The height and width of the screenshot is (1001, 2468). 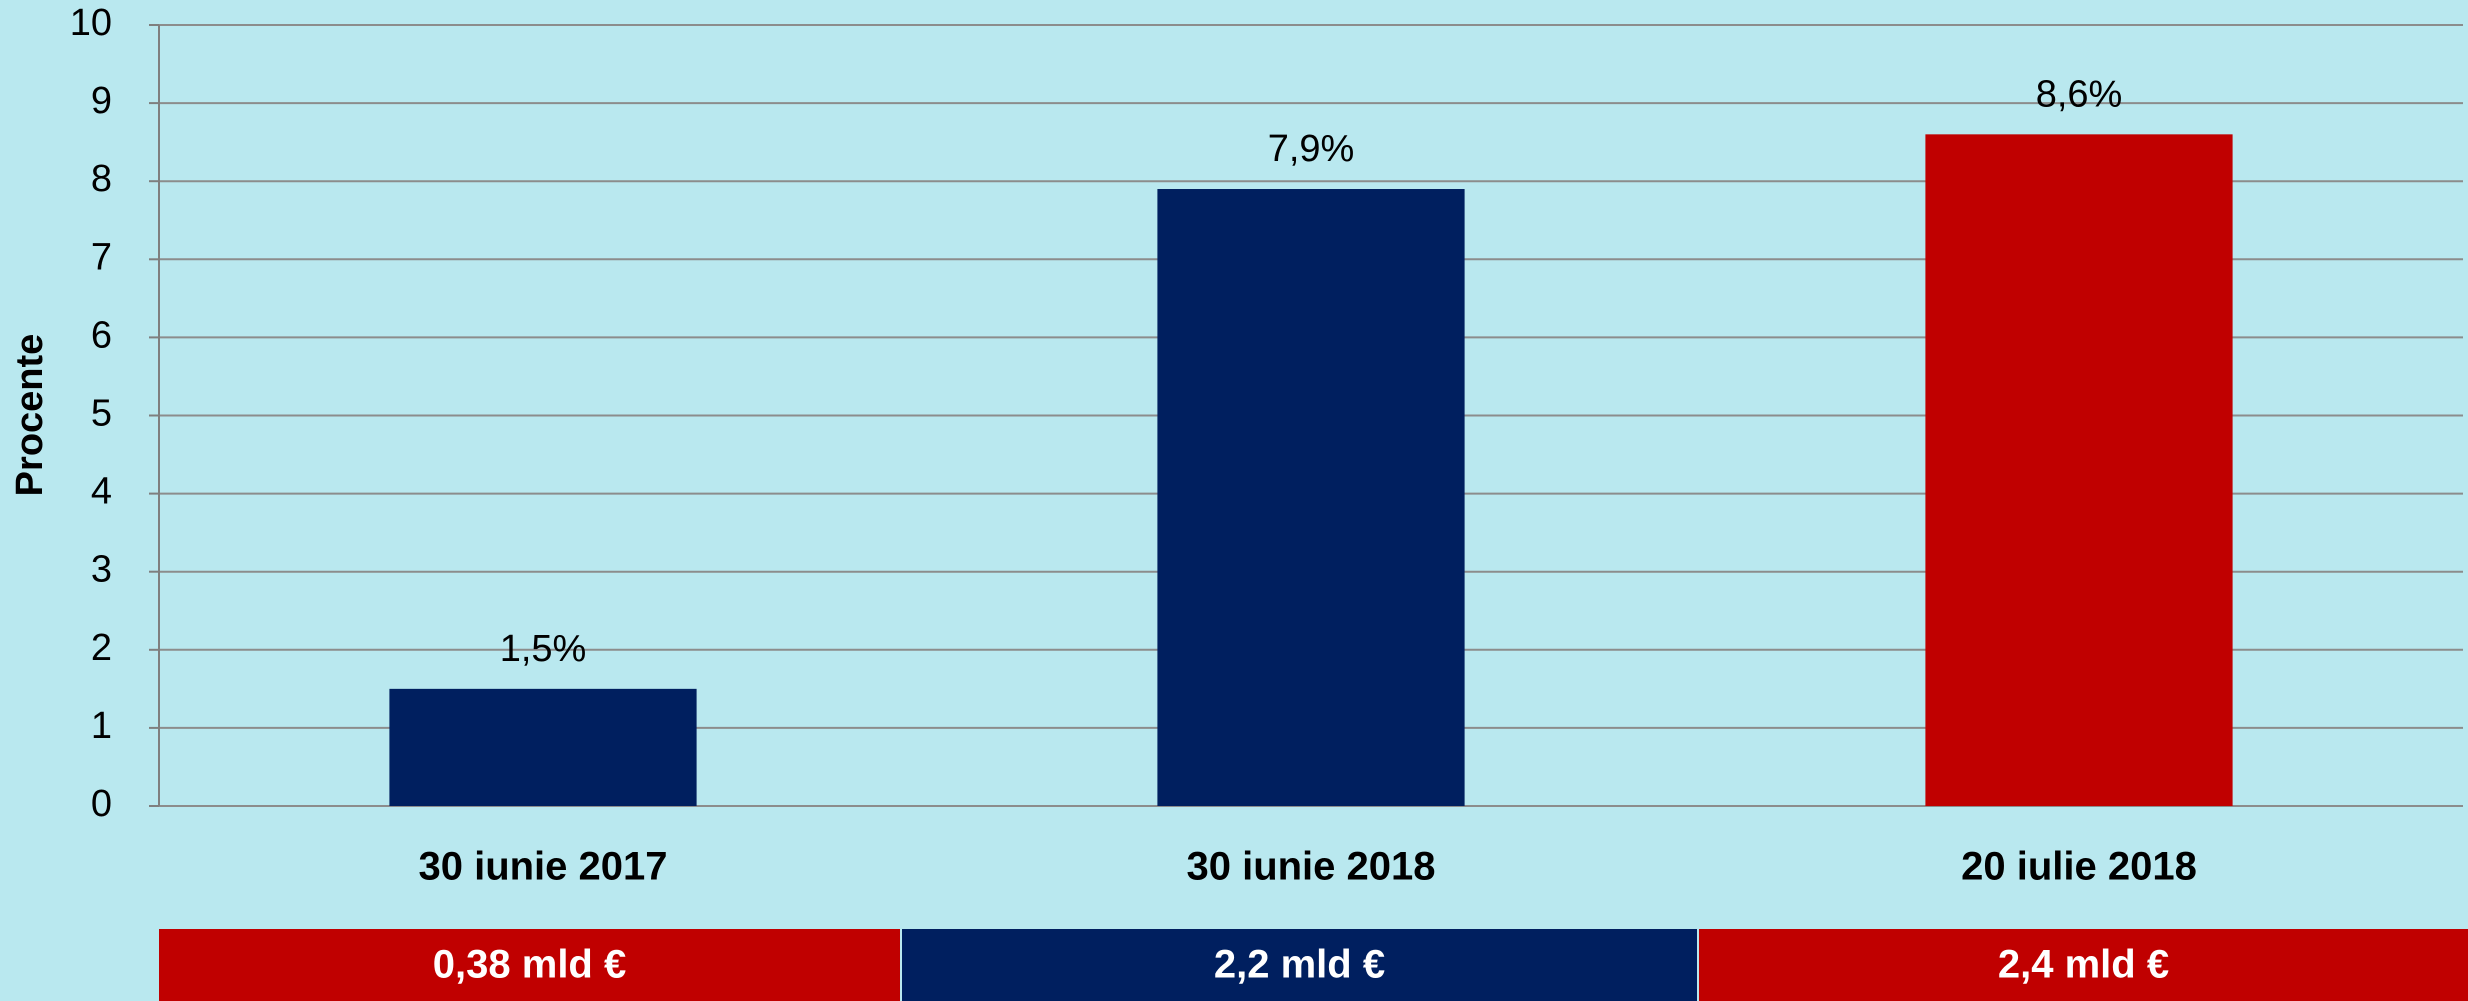 What do you see at coordinates (101, 414) in the screenshot?
I see `y-tick-label: 5` at bounding box center [101, 414].